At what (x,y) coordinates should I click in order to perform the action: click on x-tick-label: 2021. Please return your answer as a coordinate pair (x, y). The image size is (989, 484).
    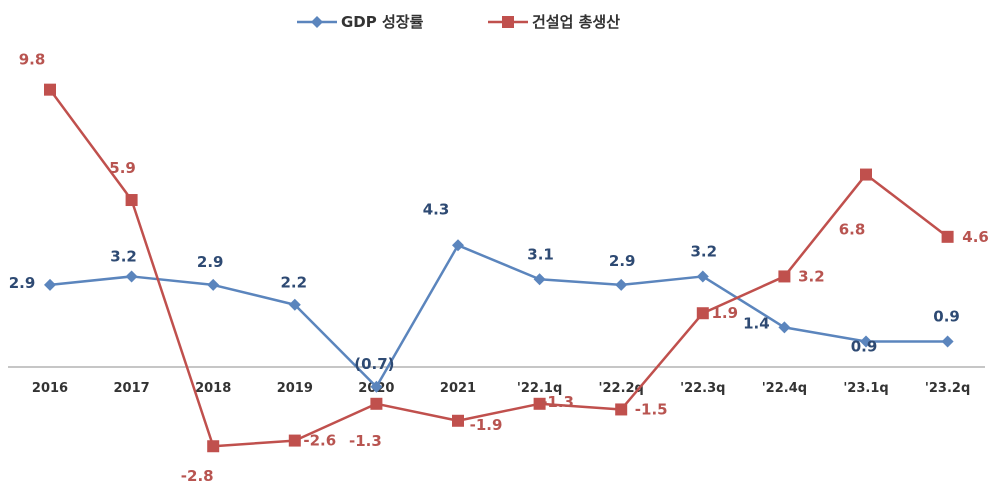
    Looking at the image, I should click on (458, 388).